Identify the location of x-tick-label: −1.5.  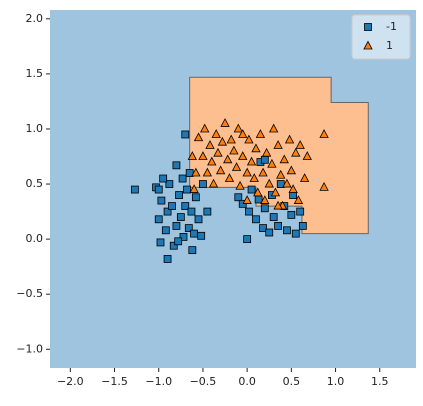
(114, 381).